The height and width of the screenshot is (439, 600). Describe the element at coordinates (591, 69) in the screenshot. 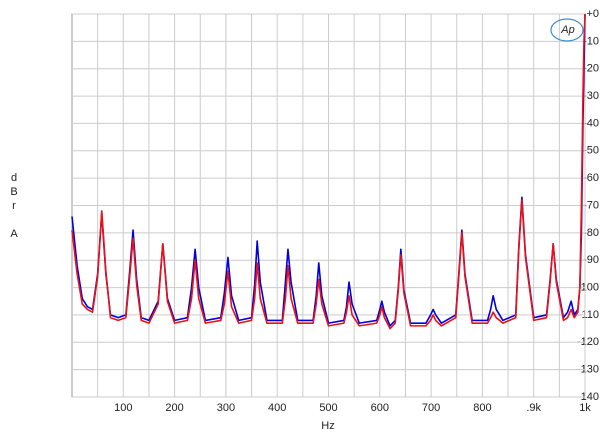

I see `y-tick-label: -20` at that location.